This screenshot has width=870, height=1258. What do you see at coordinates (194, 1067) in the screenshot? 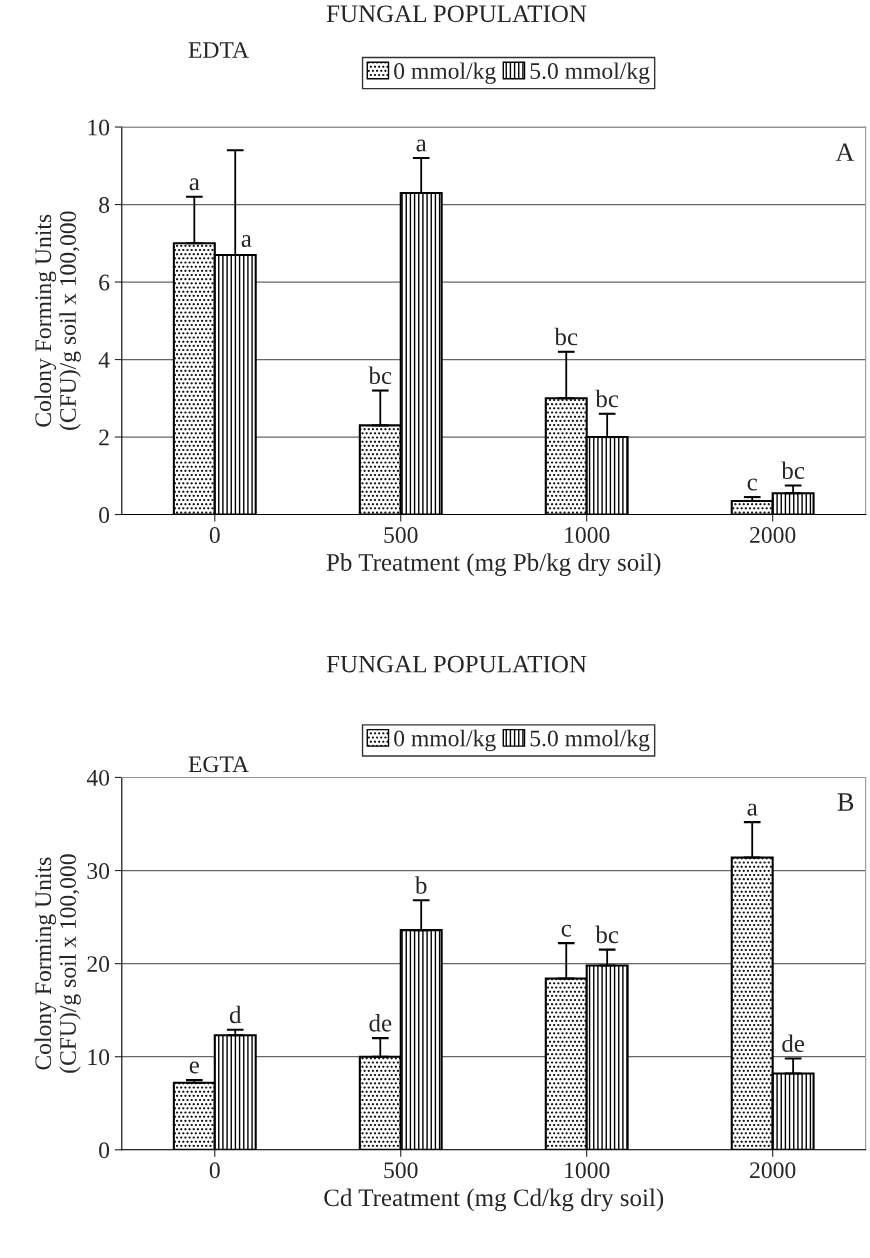
I see `data-label: e` at bounding box center [194, 1067].